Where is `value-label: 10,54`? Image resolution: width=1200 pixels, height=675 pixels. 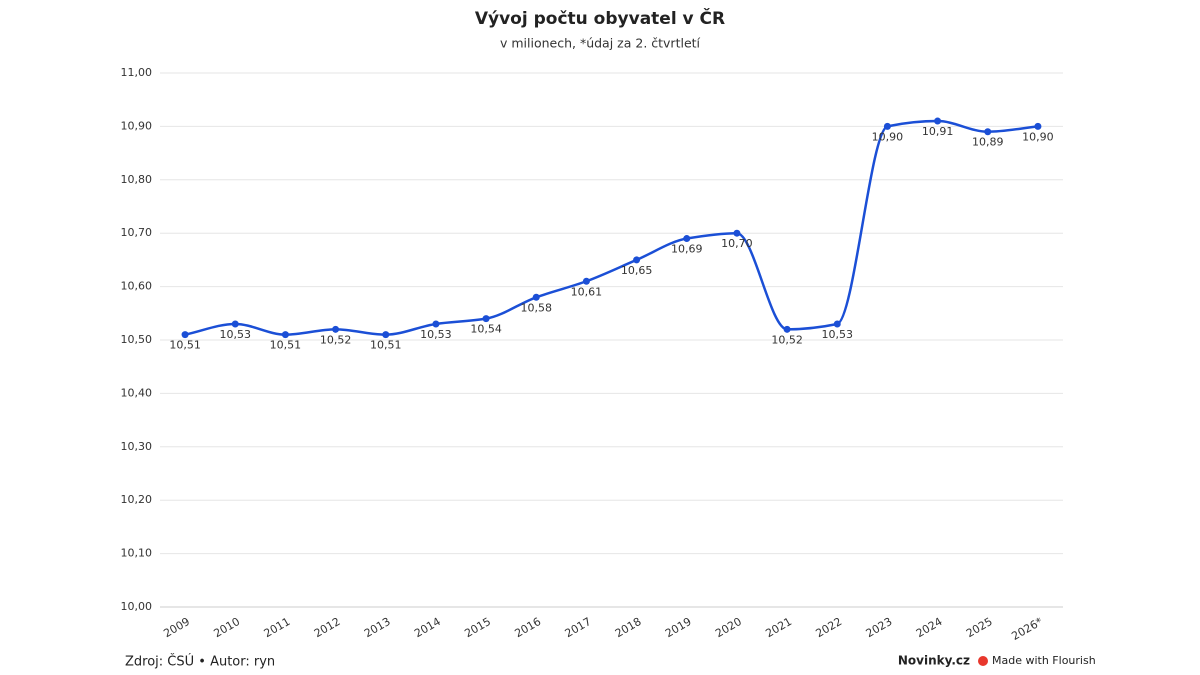 value-label: 10,54 is located at coordinates (486, 329).